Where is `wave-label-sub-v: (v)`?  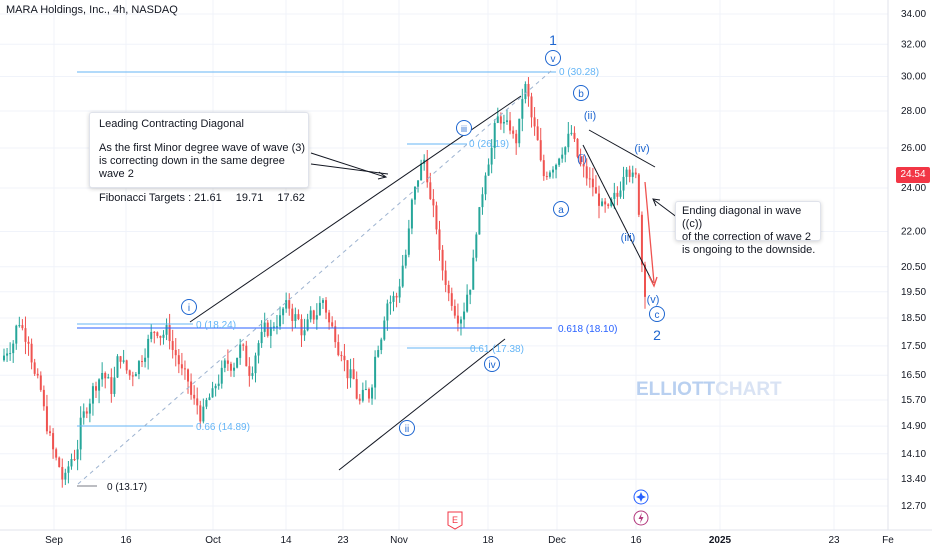 wave-label-sub-v: (v) is located at coordinates (653, 300).